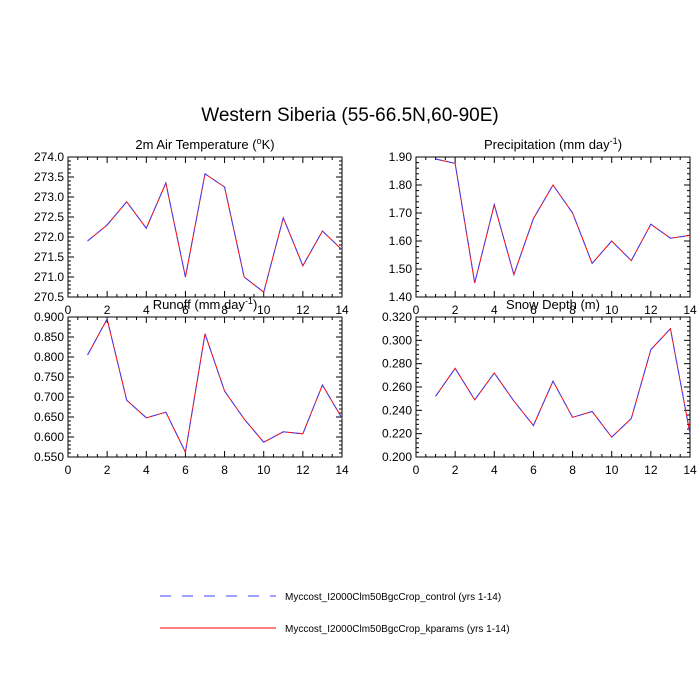 The height and width of the screenshot is (700, 700). I want to click on y-tick-label: 0.240, so click(397, 410).